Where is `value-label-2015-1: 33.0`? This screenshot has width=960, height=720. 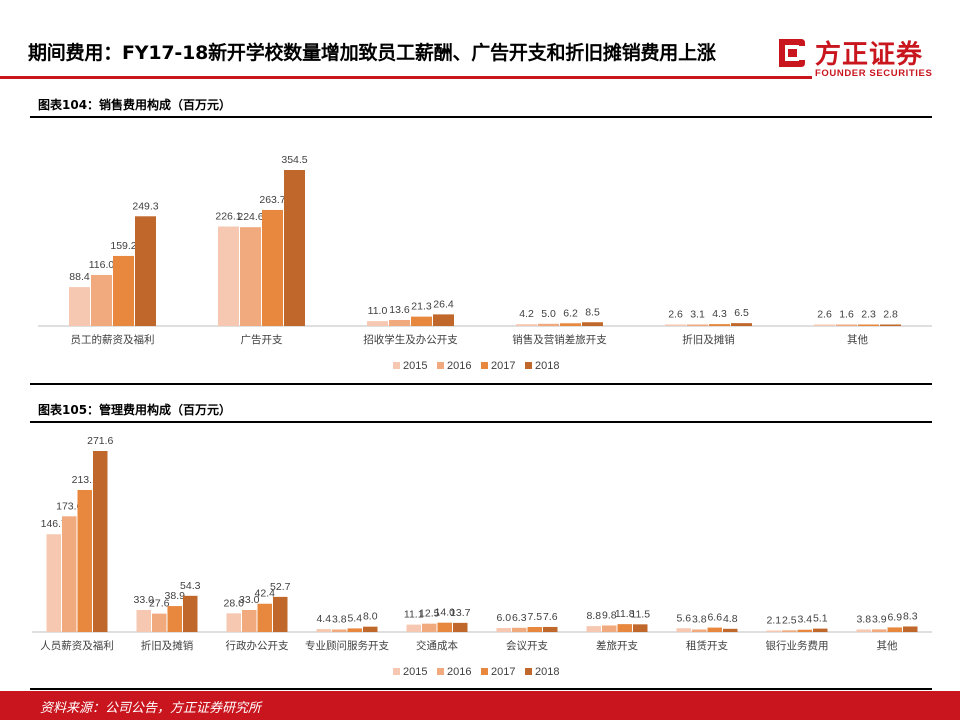
value-label-2015-1: 33.0 is located at coordinates (144, 600).